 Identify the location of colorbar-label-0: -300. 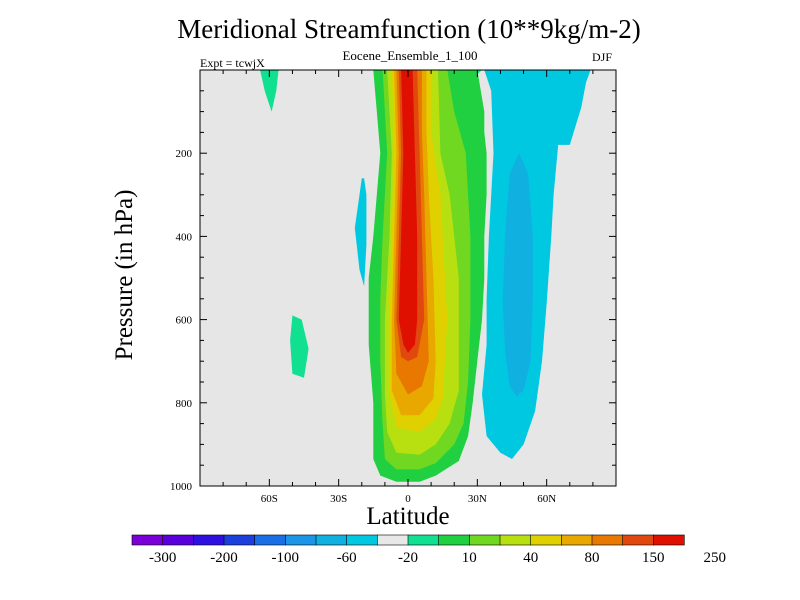
(163, 558).